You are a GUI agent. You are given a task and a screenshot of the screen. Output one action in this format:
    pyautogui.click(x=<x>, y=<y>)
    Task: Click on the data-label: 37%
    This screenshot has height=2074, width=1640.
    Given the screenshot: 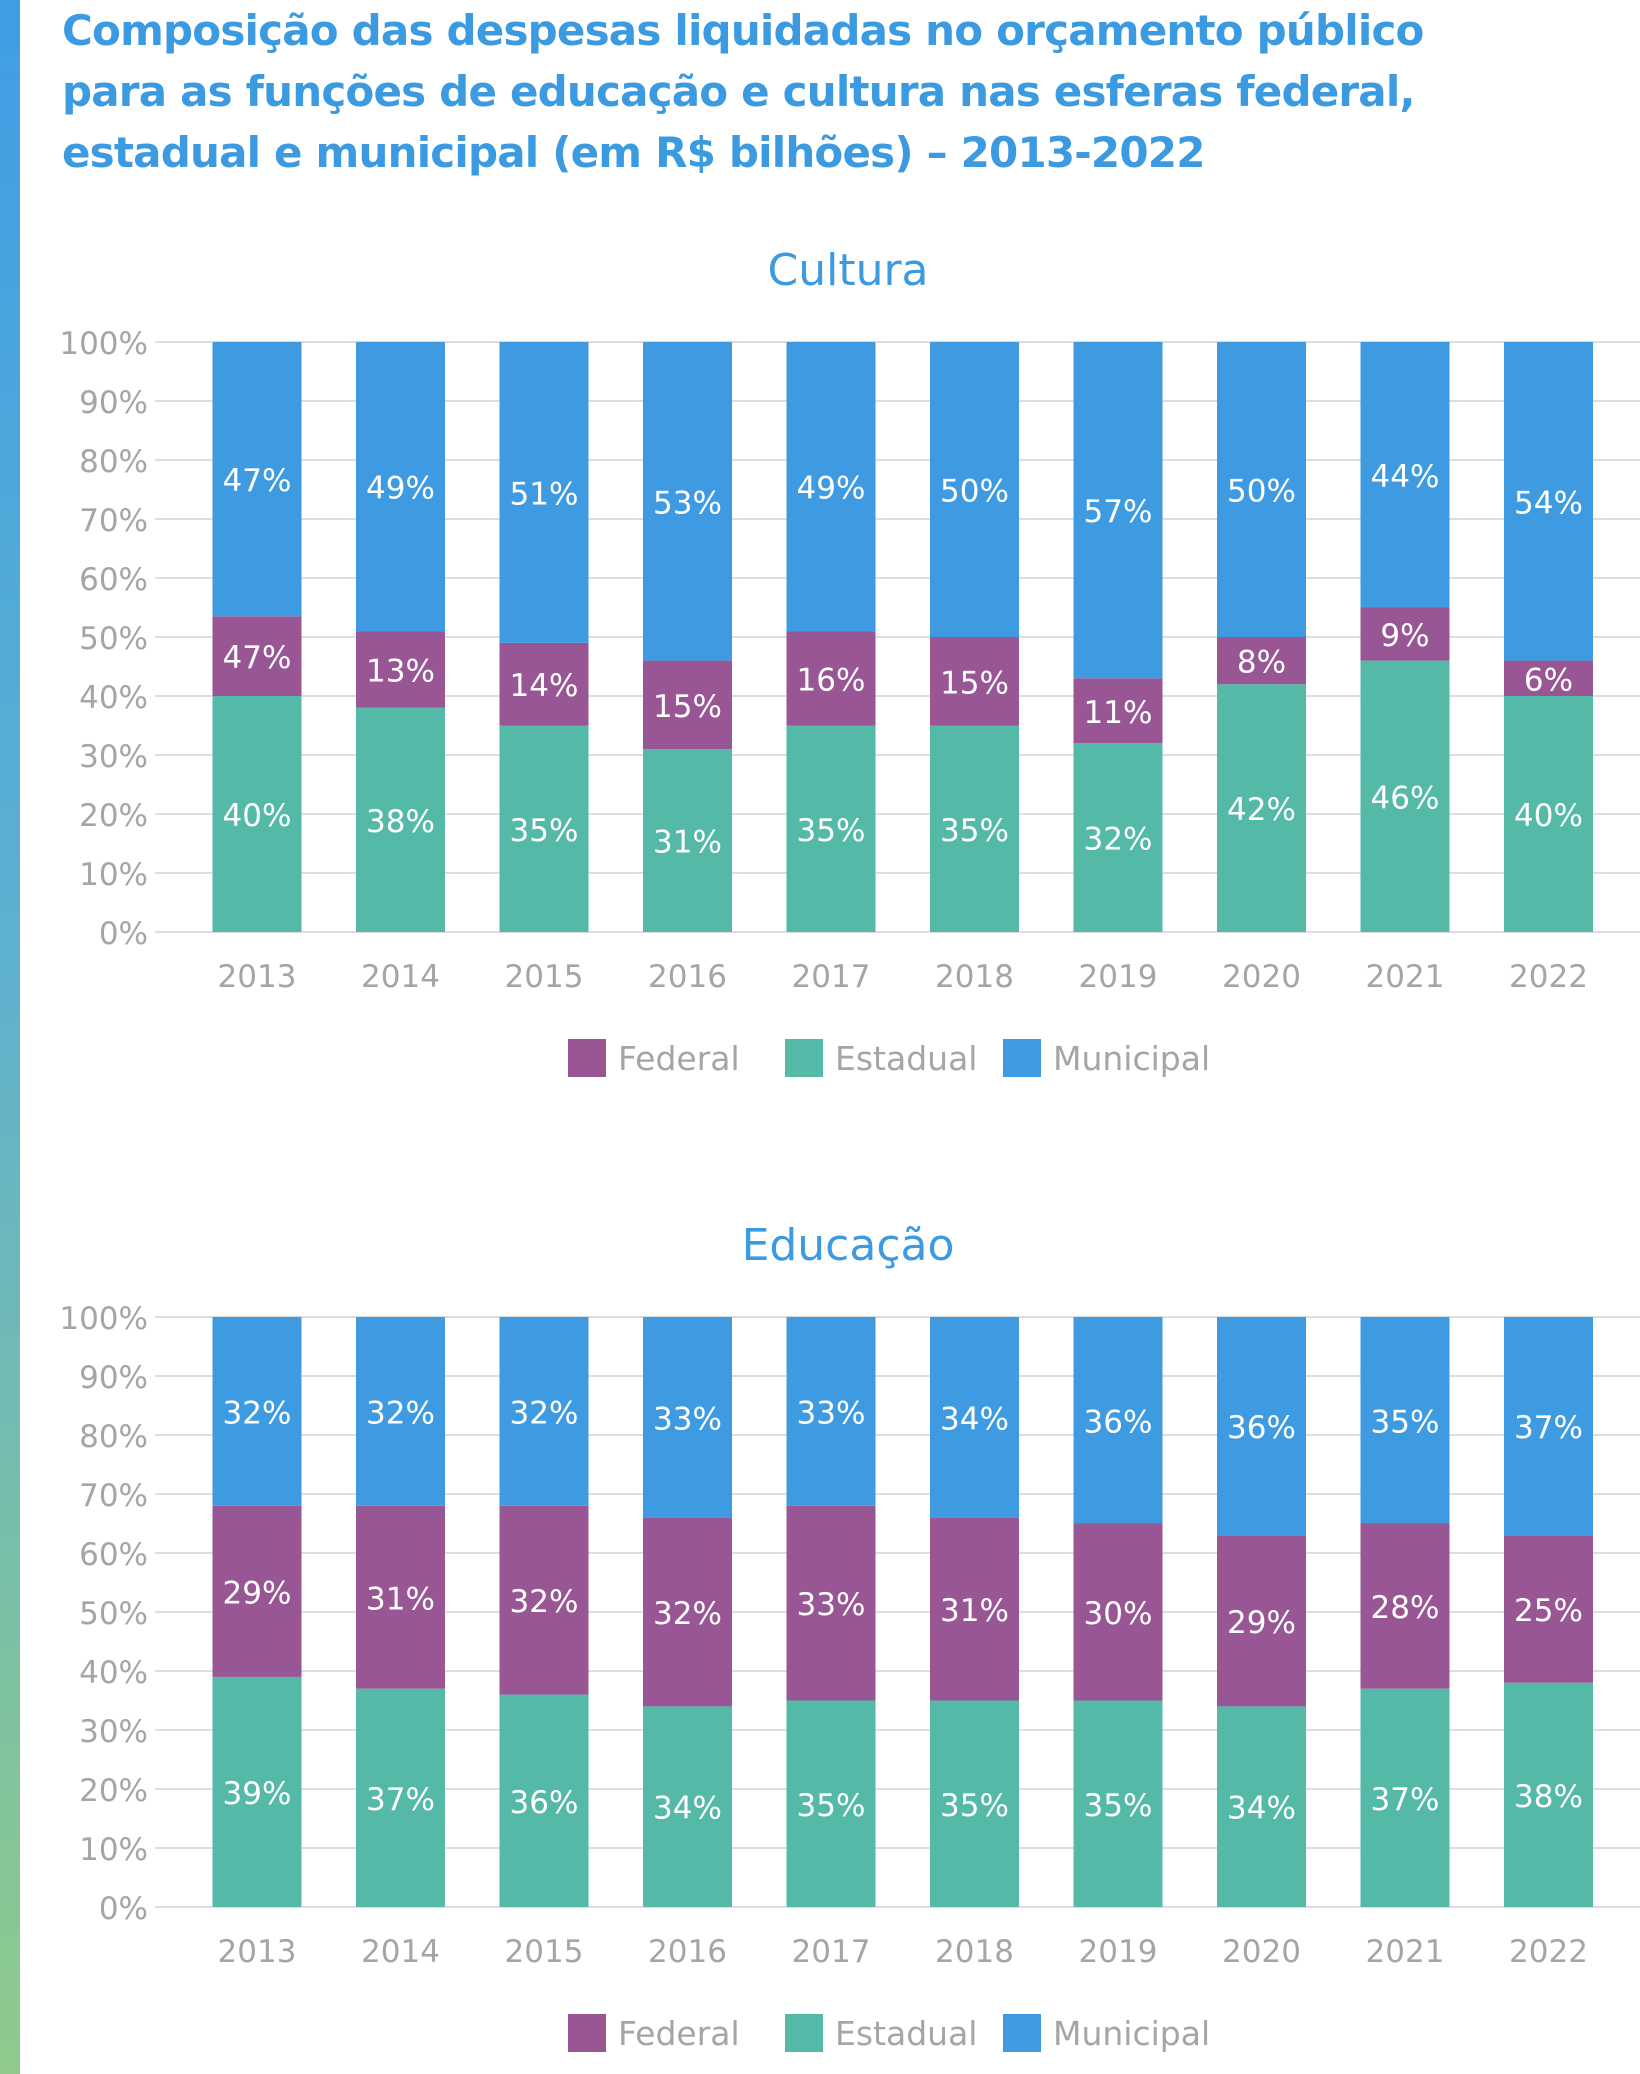 What is the action you would take?
    pyautogui.click(x=1405, y=1800)
    